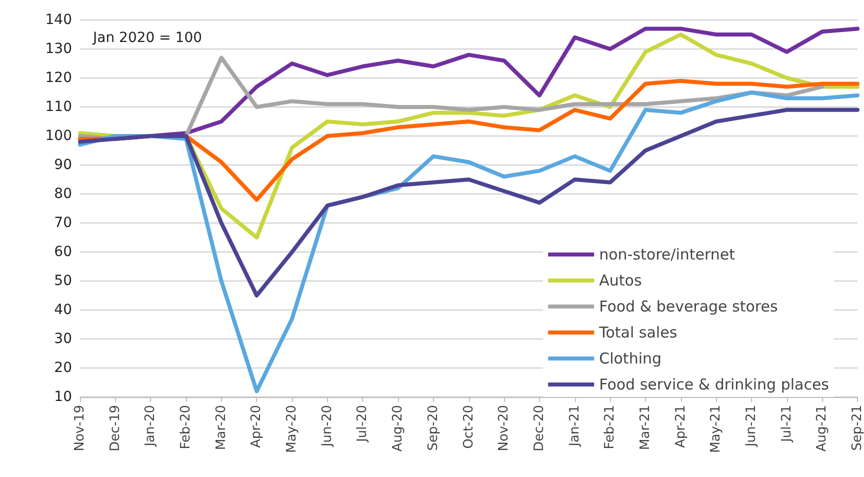  Describe the element at coordinates (610, 427) in the screenshot. I see `x-tick-label: Feb-21` at that location.